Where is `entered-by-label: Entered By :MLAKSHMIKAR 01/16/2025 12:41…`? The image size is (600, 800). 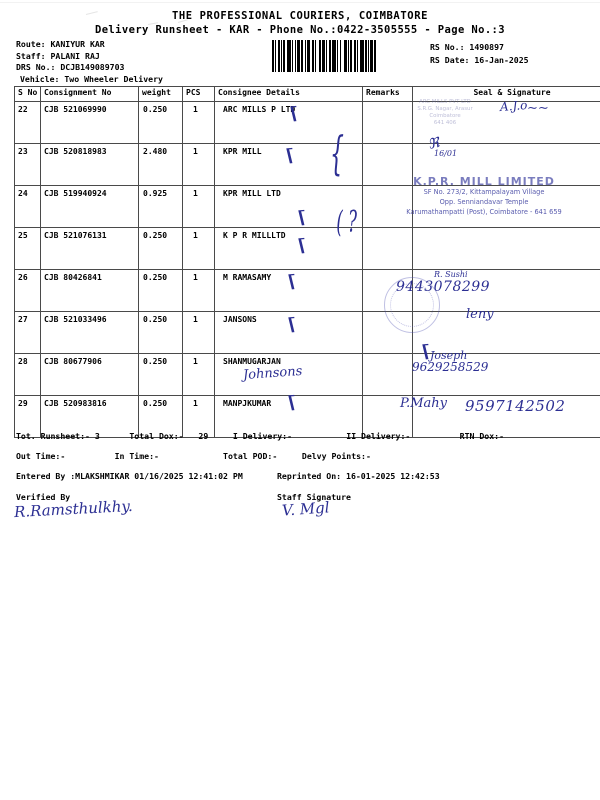
entered-by-label: Entered By :MLAKSHMIKAR 01/16/2025 12:41… is located at coordinates (129, 476).